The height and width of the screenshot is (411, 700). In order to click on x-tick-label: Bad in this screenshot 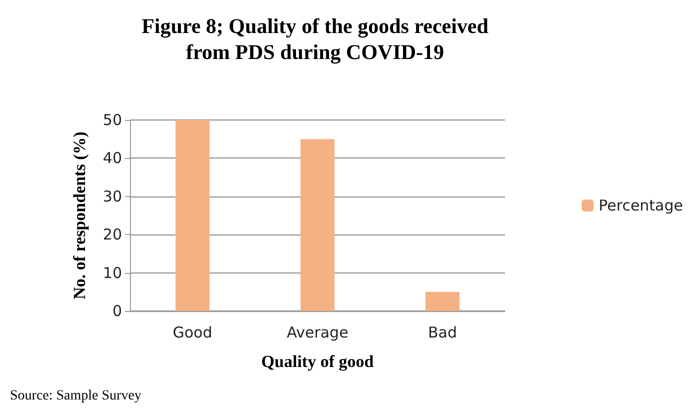, I will do `click(443, 333)`.